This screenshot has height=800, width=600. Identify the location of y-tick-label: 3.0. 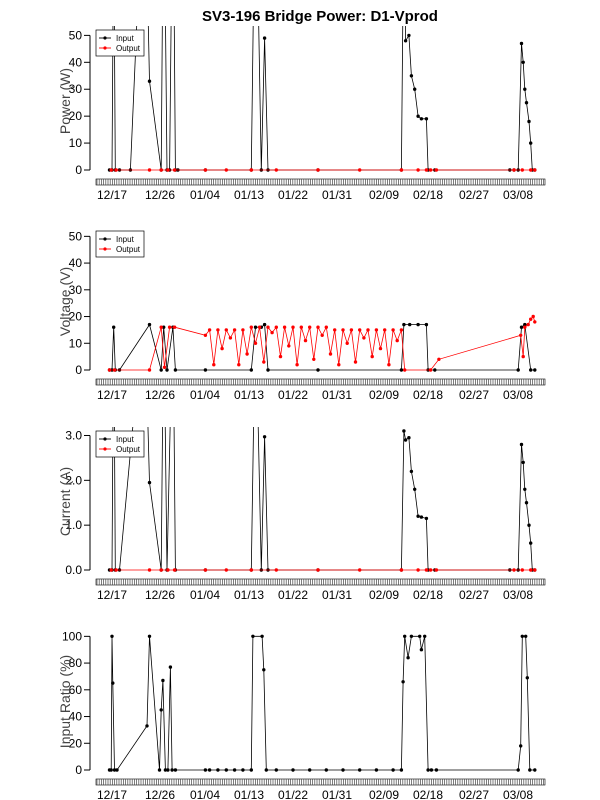
(73, 435).